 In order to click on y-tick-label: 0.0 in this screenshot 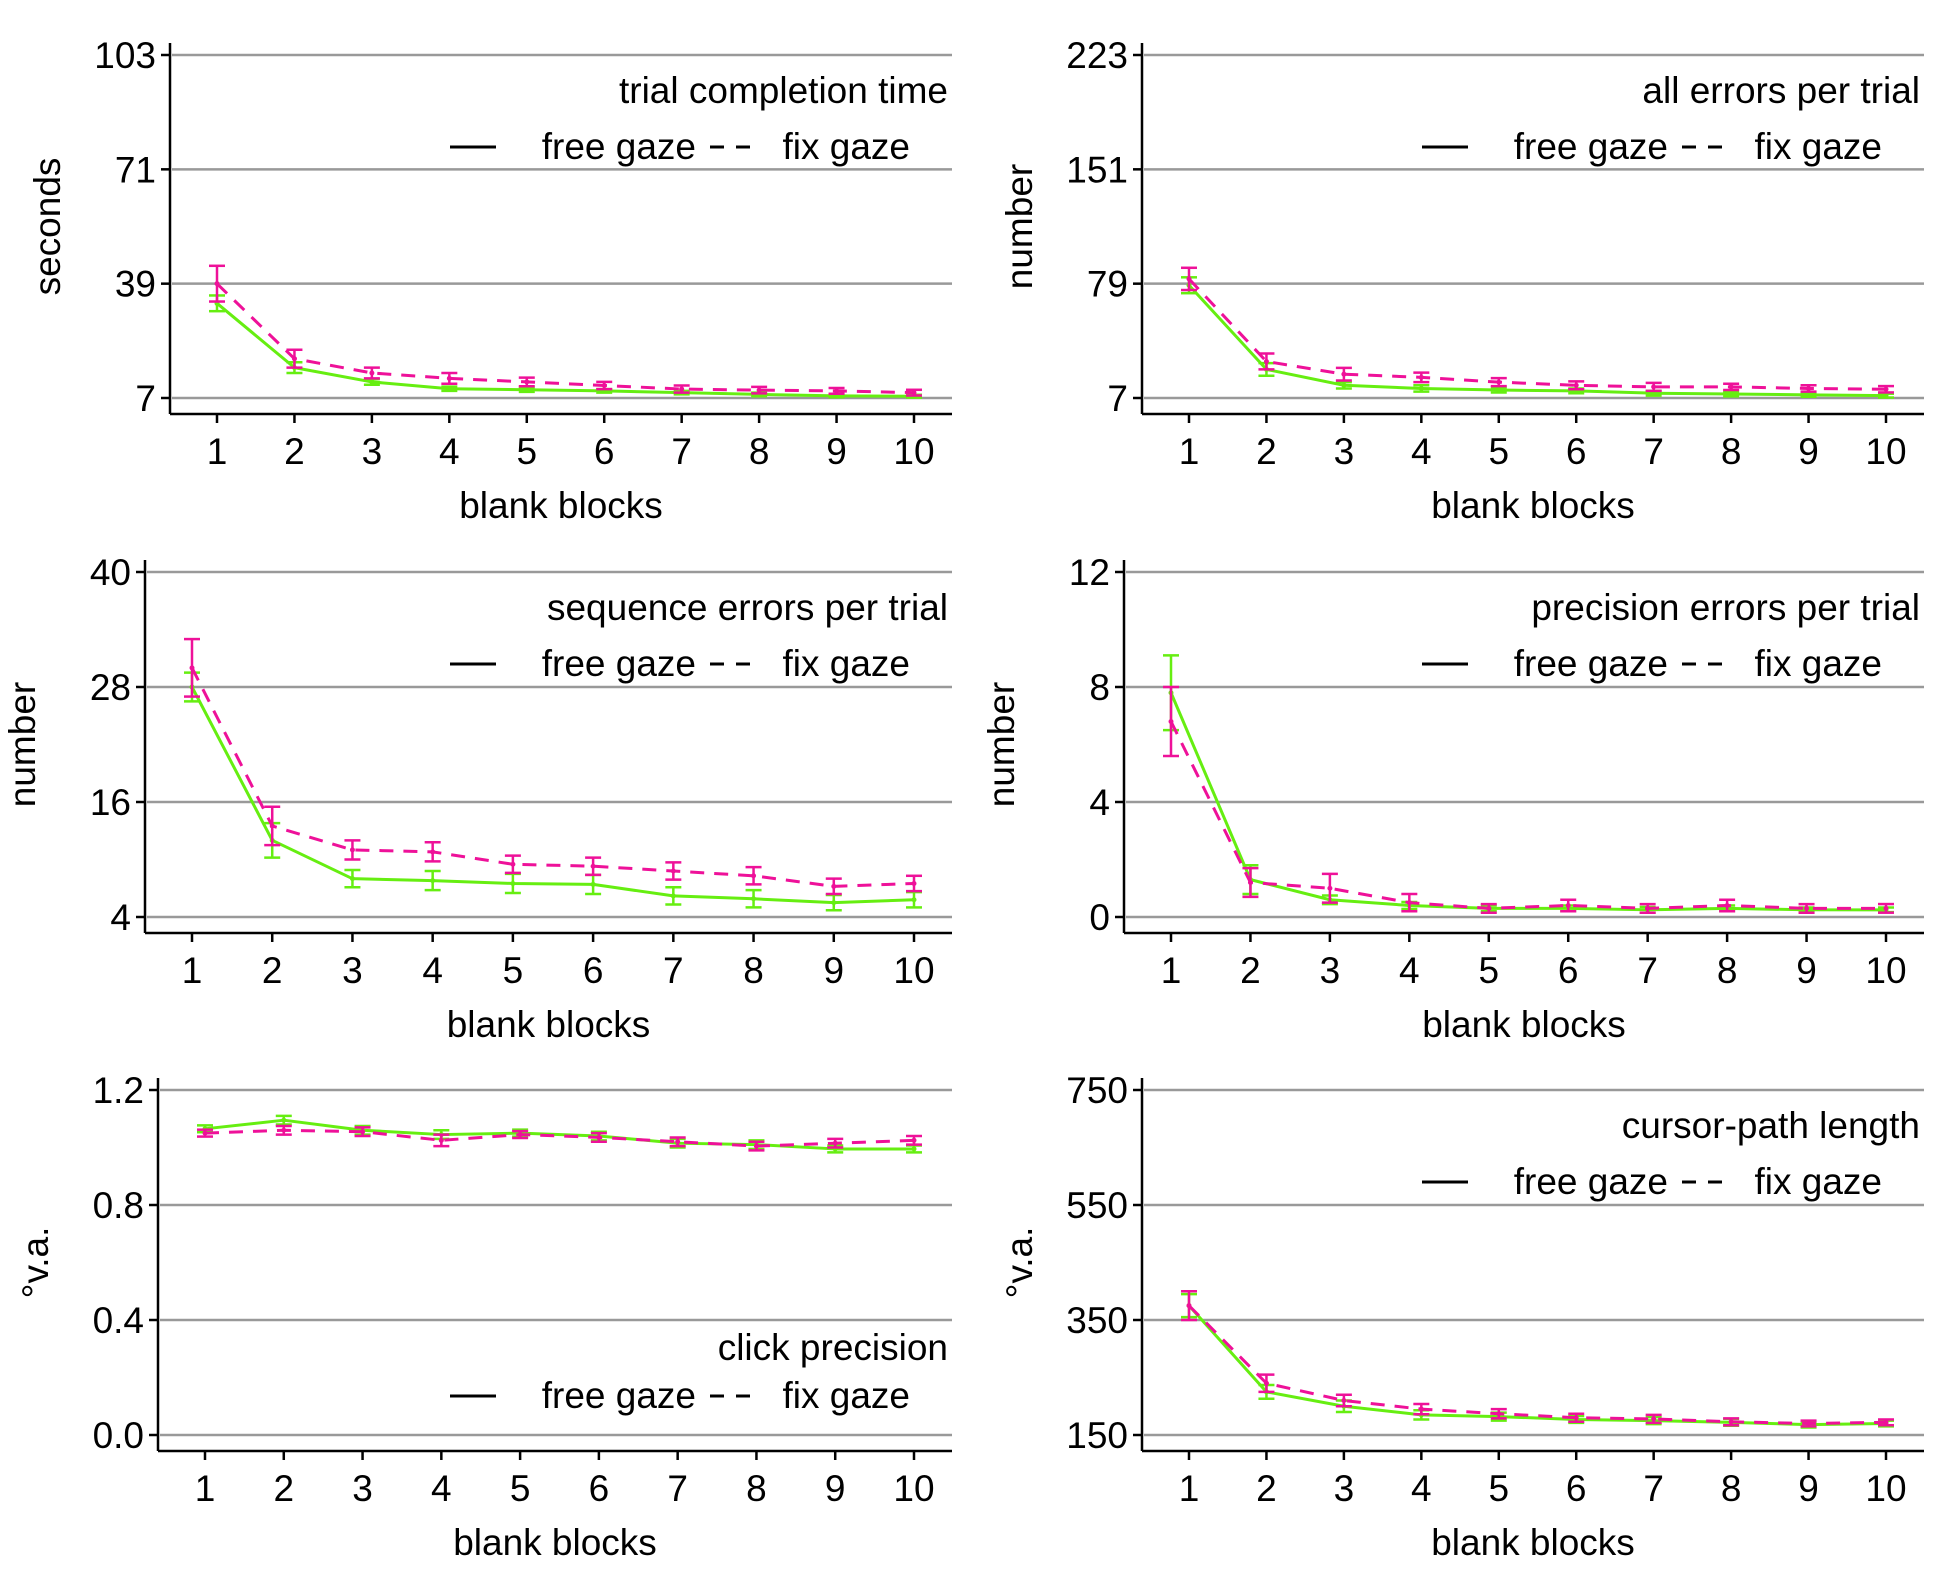, I will do `click(118, 1435)`.